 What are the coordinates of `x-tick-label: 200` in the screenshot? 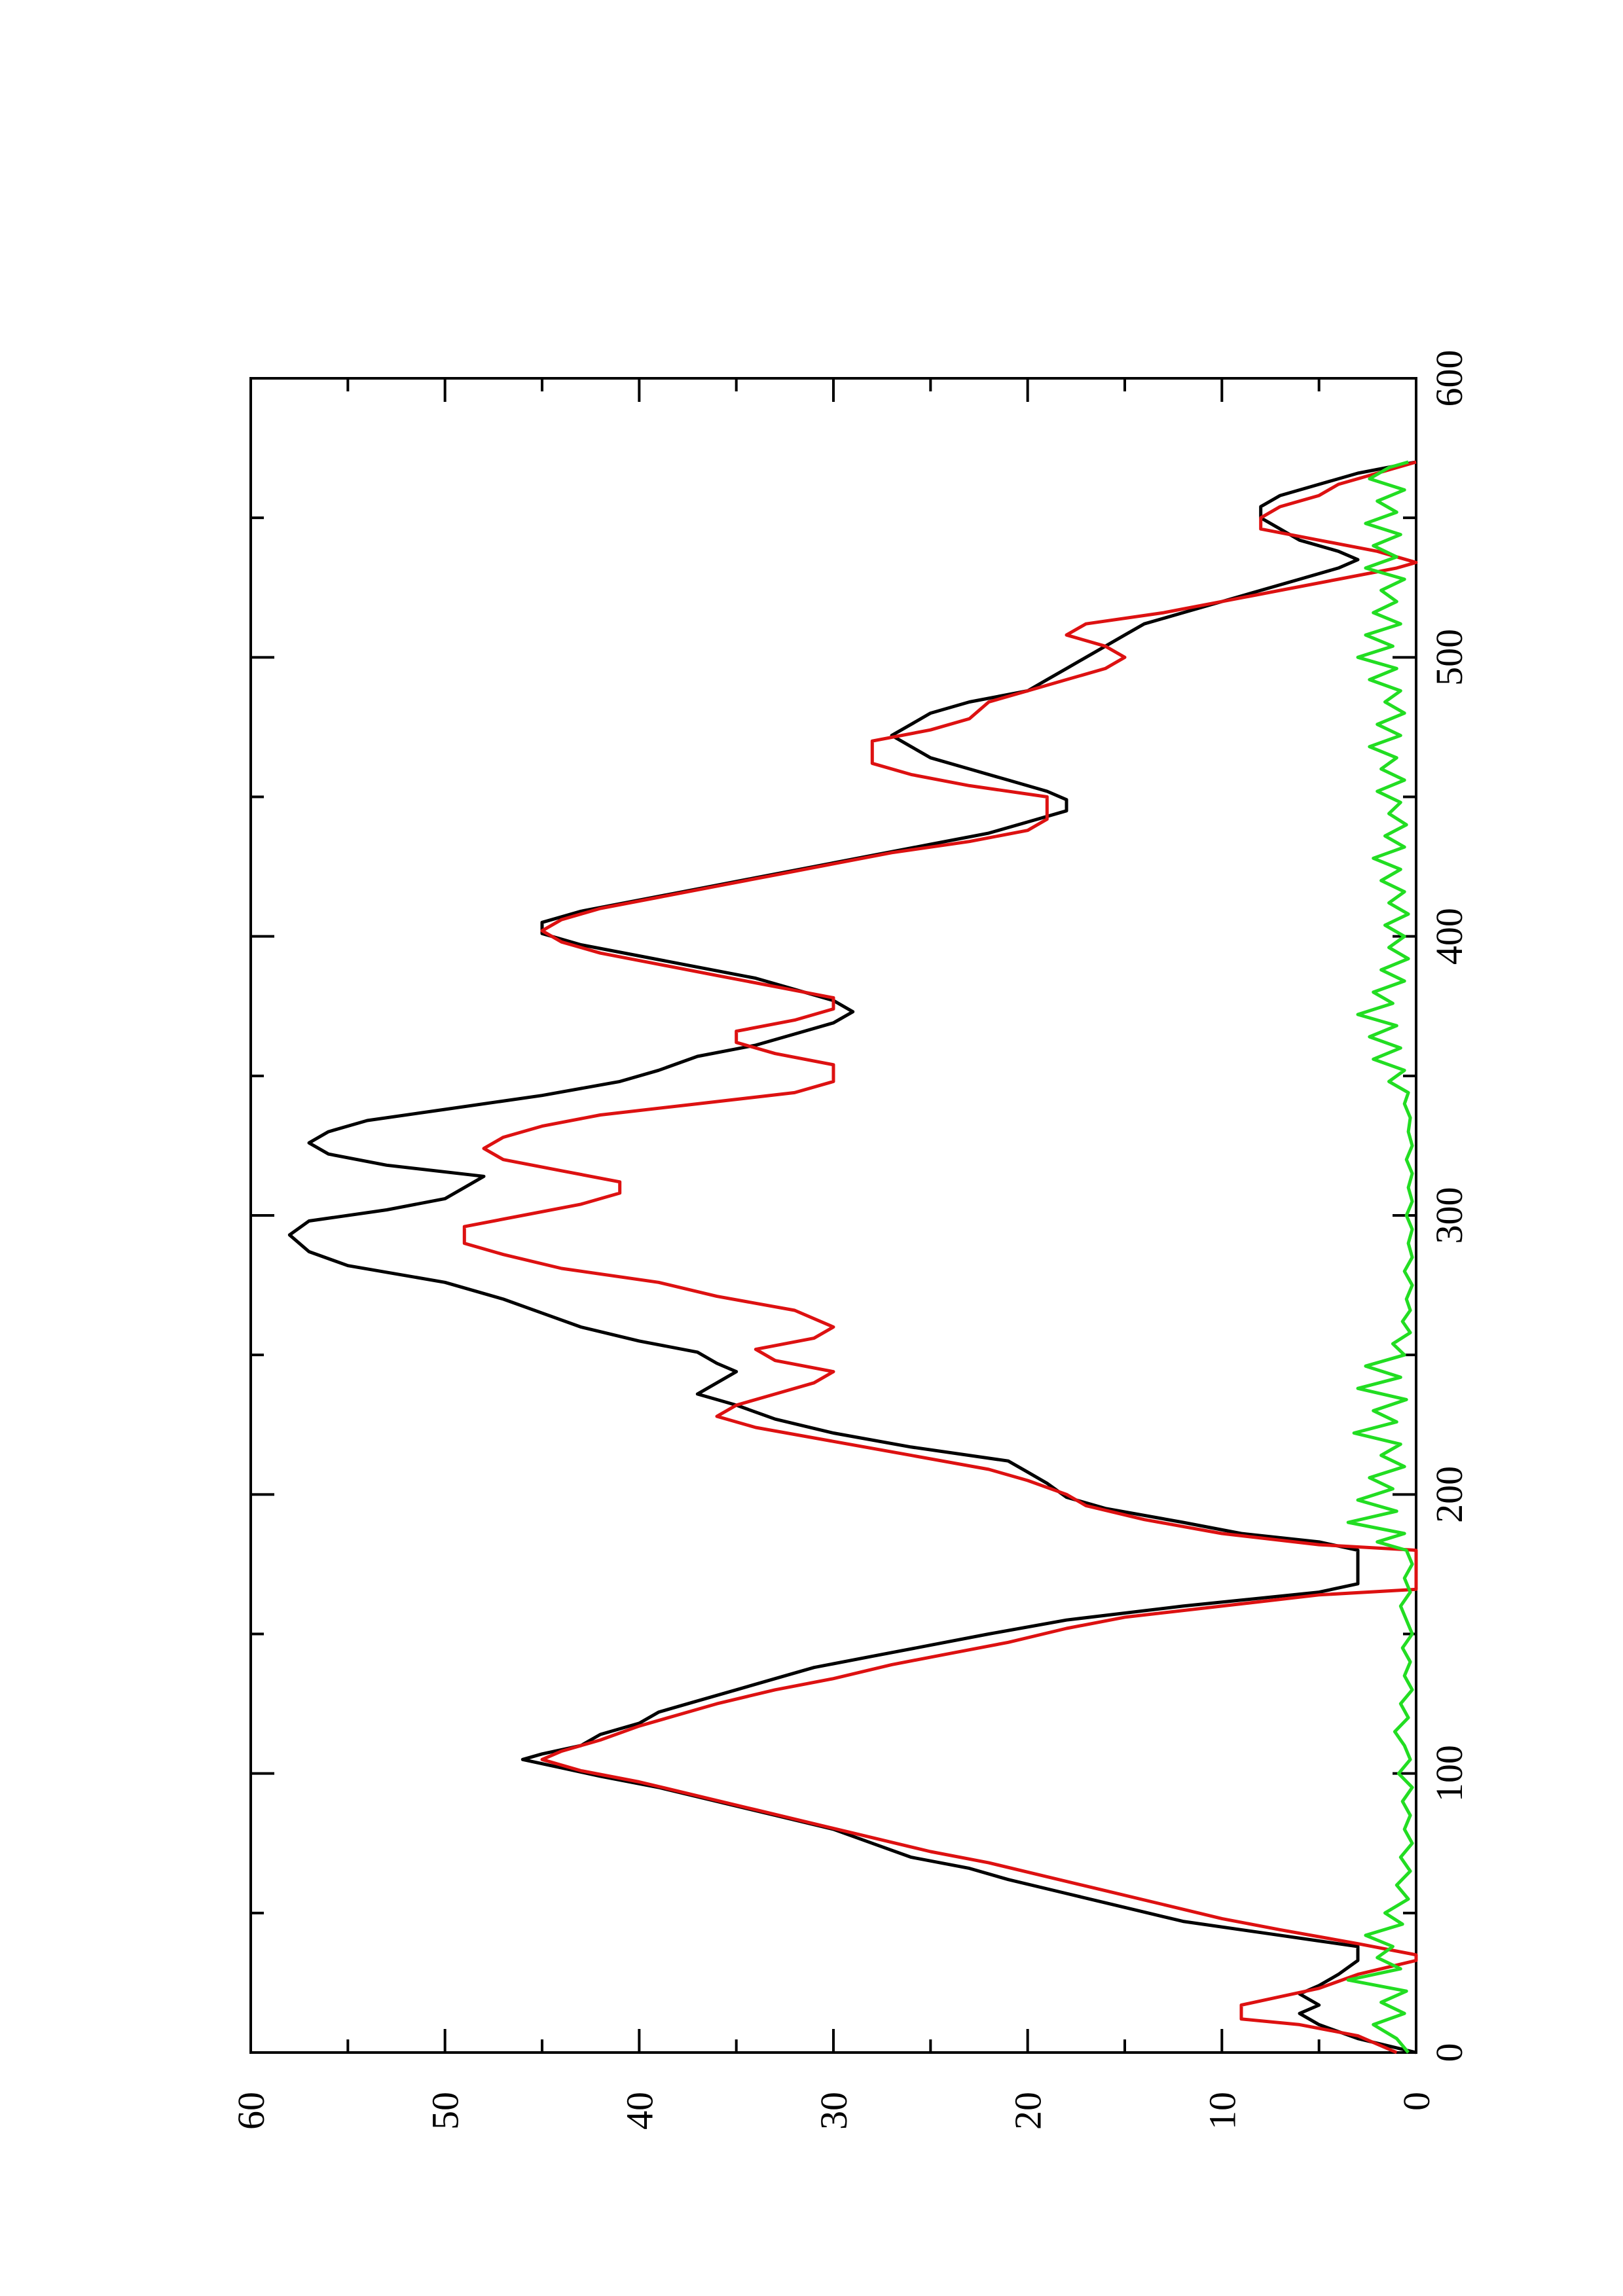 It's located at (1449, 1494).